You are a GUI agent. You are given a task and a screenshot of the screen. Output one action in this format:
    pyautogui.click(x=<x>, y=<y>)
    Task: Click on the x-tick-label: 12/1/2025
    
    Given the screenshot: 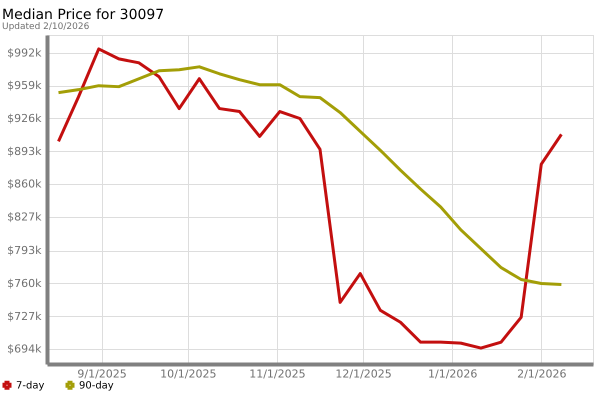 What is the action you would take?
    pyautogui.click(x=363, y=374)
    